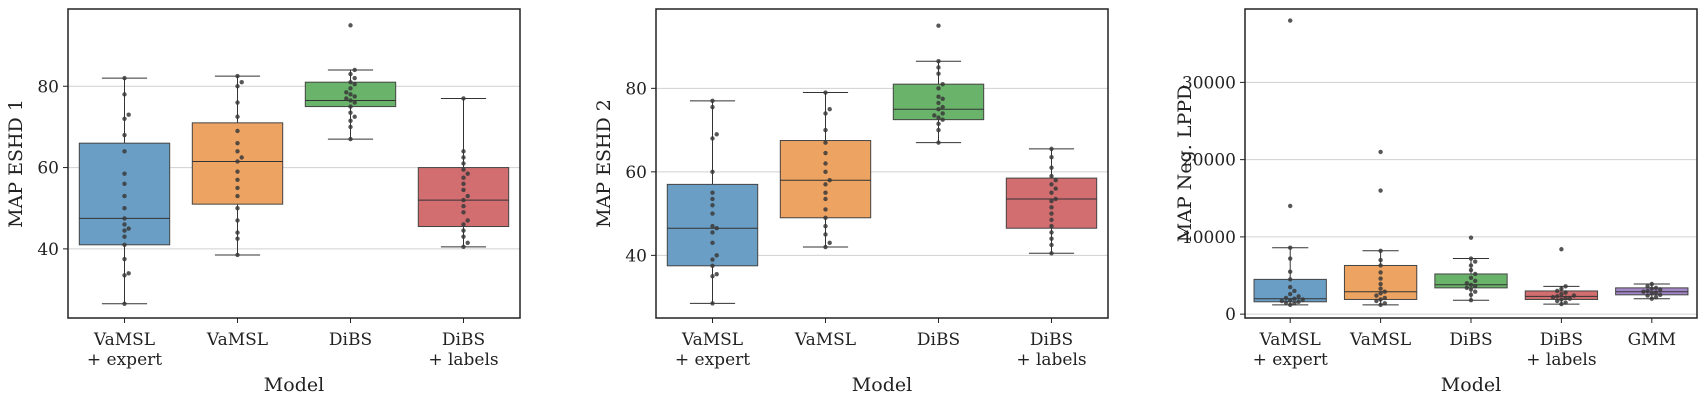 Image resolution: width=1705 pixels, height=407 pixels. Describe the element at coordinates (294, 385) in the screenshot. I see `x-axis-label: Model` at that location.